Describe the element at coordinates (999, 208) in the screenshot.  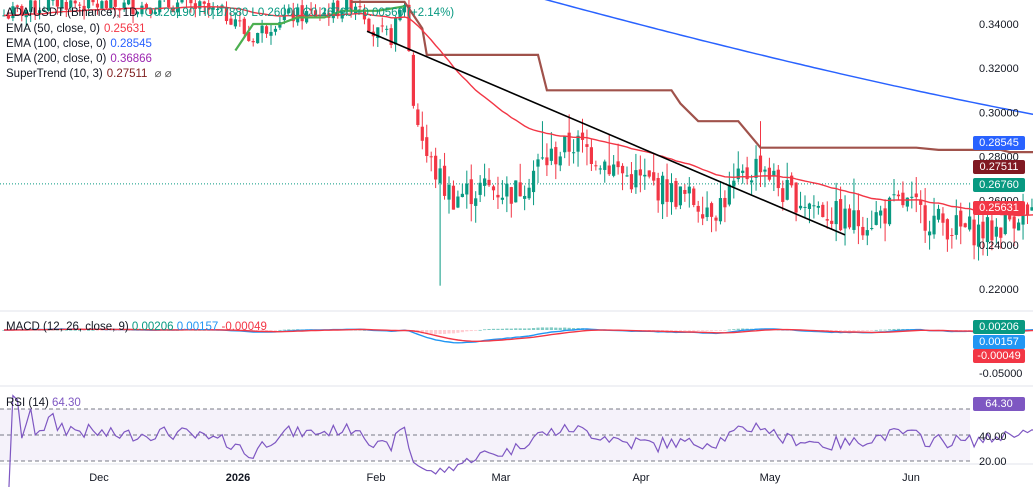
I see `price-label-ema50: 0.25631` at that location.